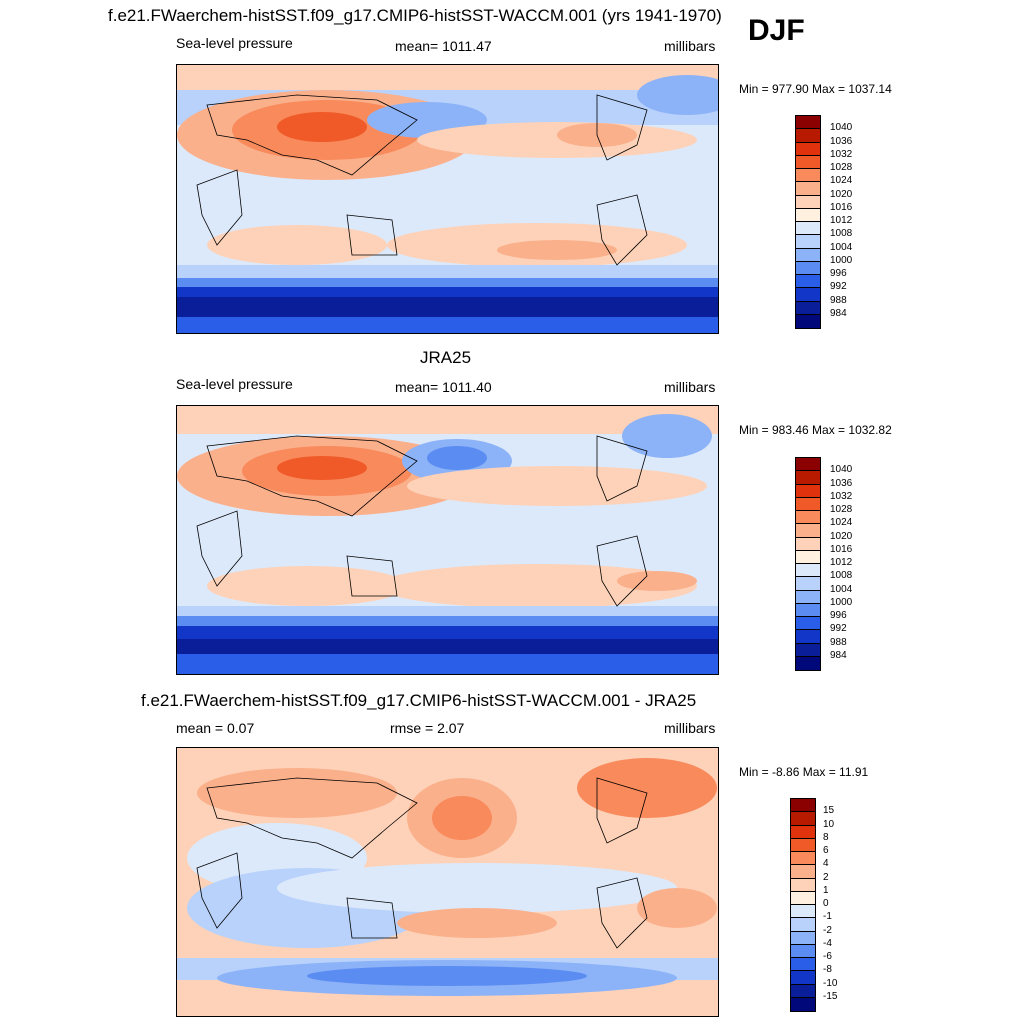 The height and width of the screenshot is (1024, 1024). Describe the element at coordinates (829, 811) in the screenshot. I see `colorbar-tick-label: 15` at that location.